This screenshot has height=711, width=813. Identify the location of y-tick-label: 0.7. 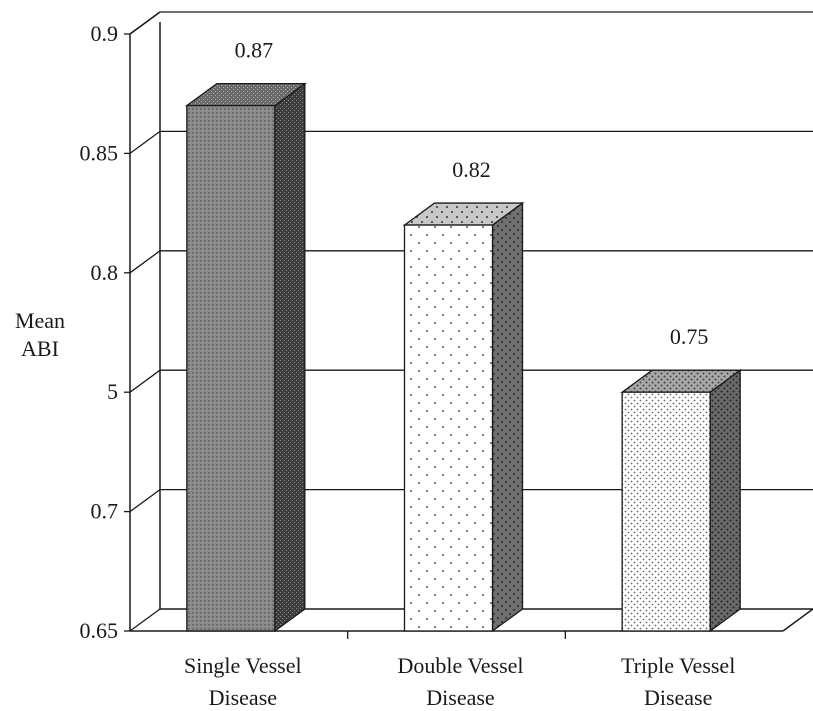
(105, 511).